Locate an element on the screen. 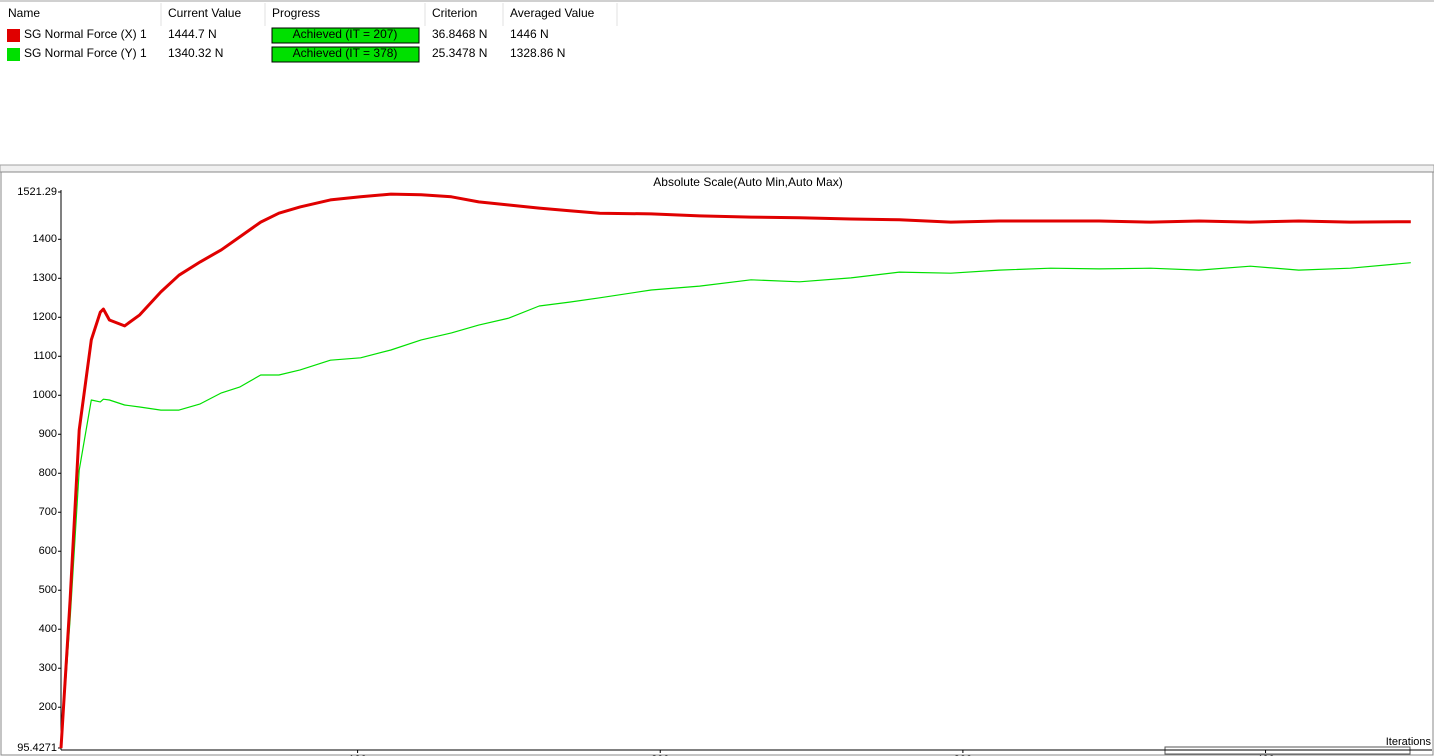 The height and width of the screenshot is (756, 1434). criterion: 25.3478 N is located at coordinates (459, 53).